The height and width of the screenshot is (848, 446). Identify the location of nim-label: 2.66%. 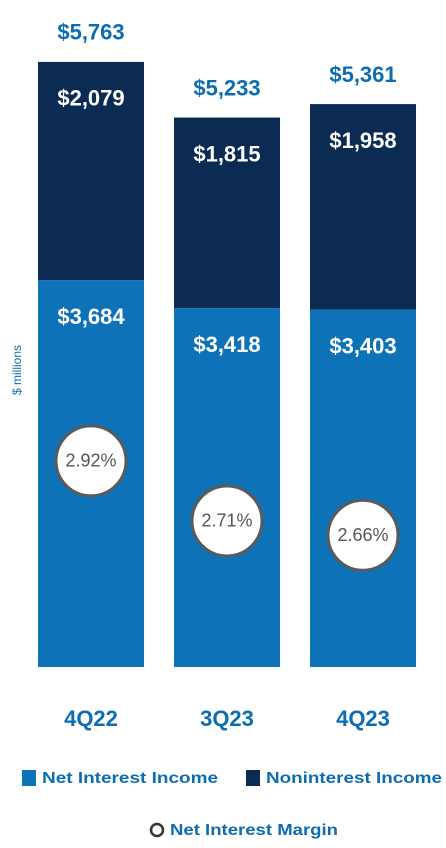
(362, 535).